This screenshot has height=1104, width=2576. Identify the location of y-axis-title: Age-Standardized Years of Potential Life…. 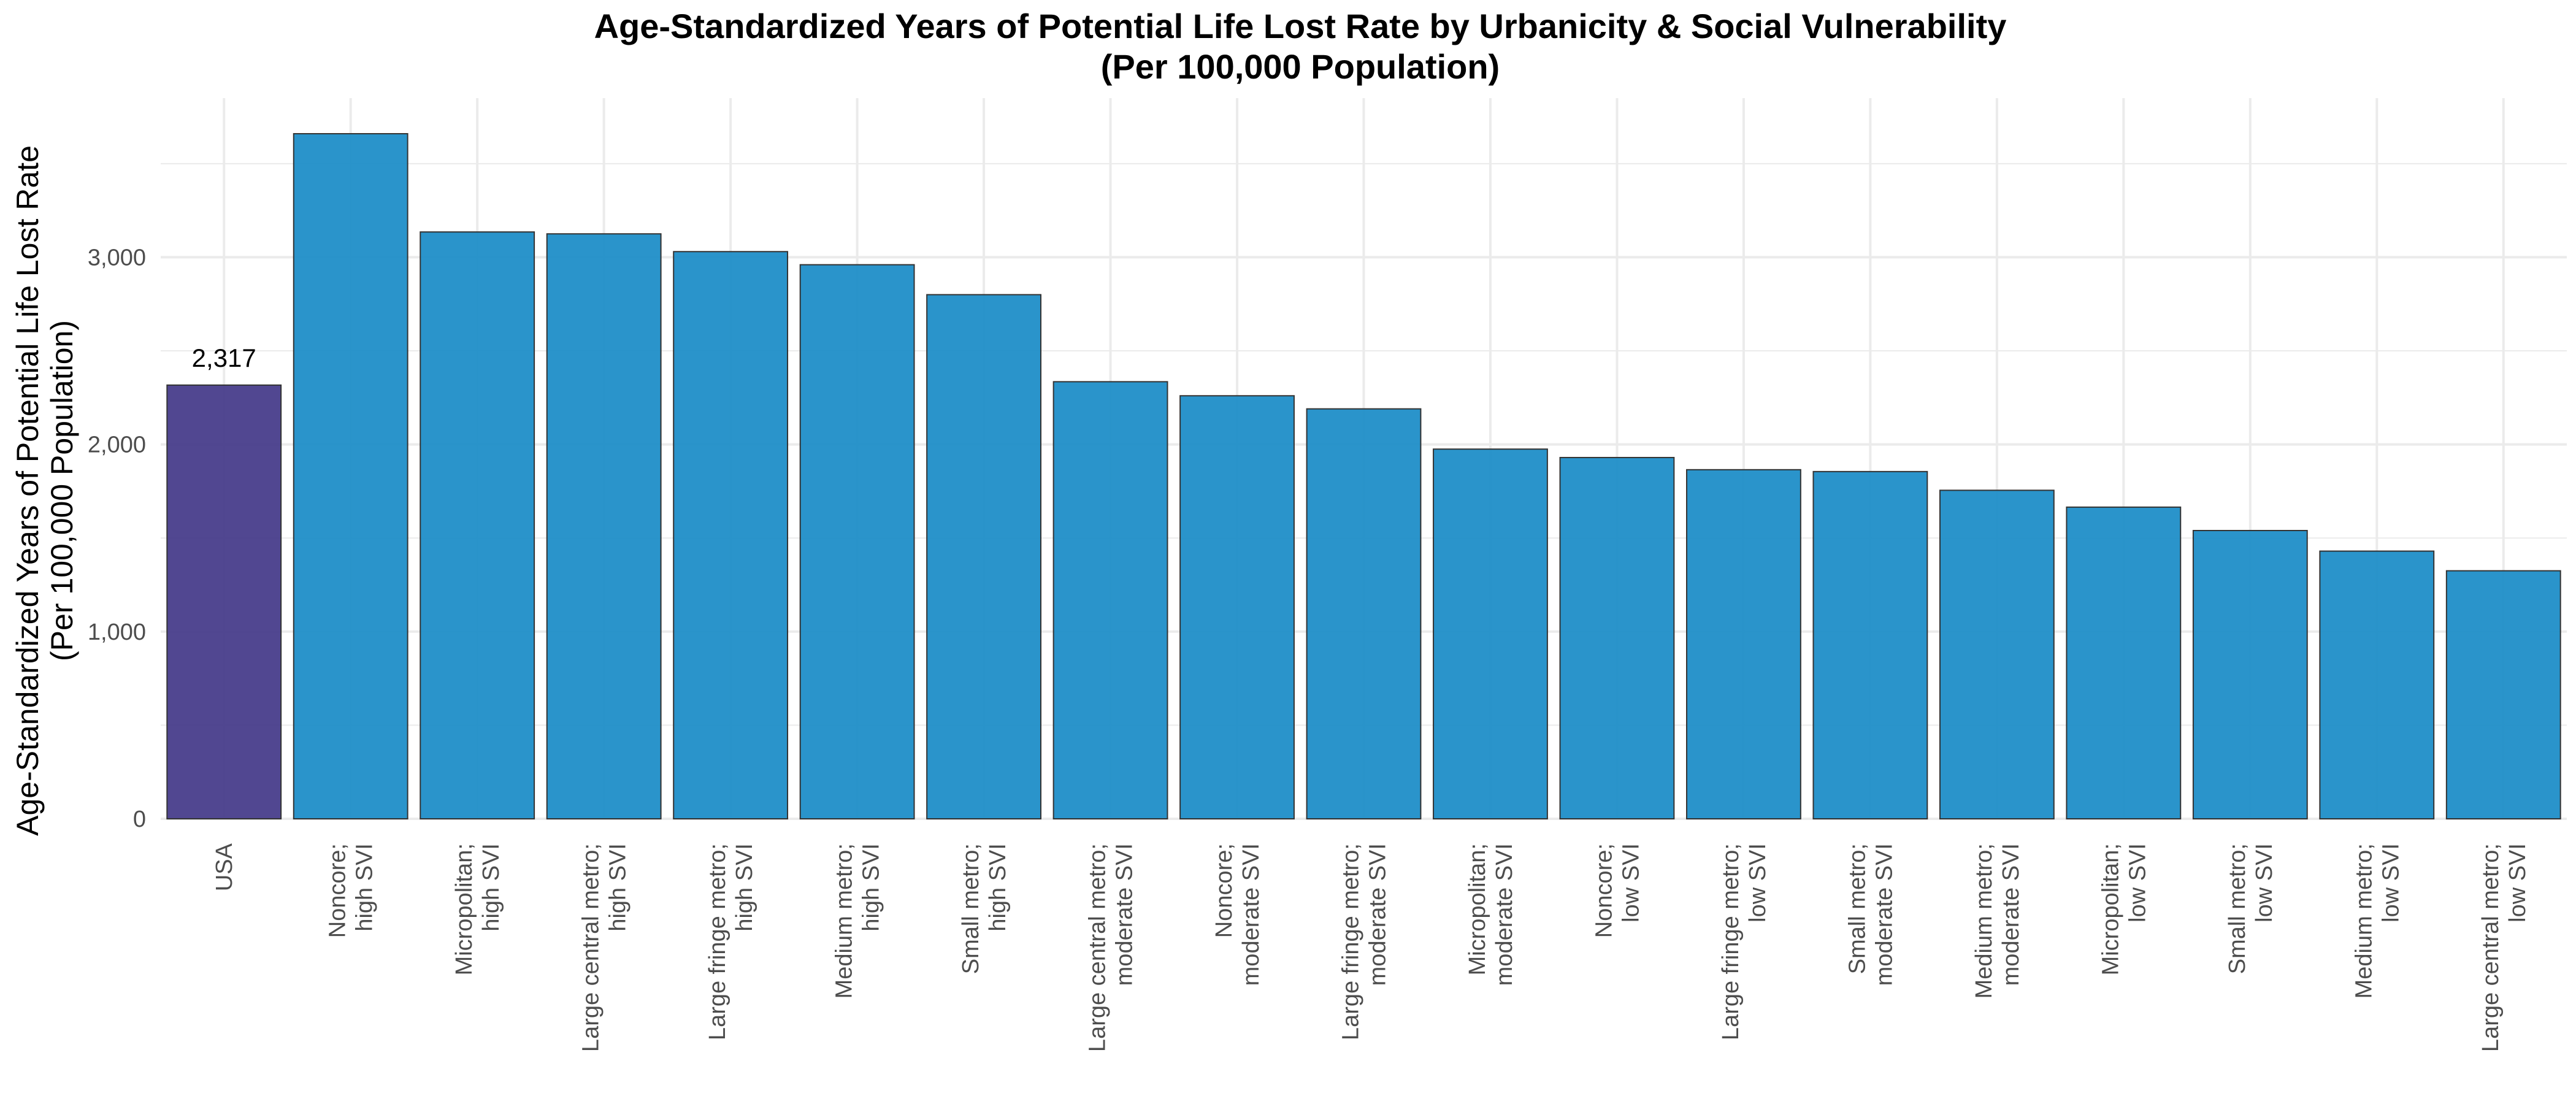
(44, 490).